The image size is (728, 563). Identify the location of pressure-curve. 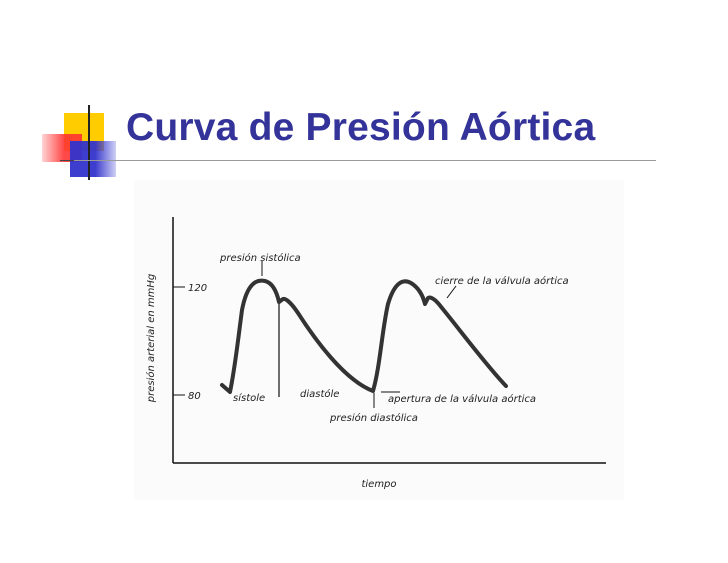
(364, 336).